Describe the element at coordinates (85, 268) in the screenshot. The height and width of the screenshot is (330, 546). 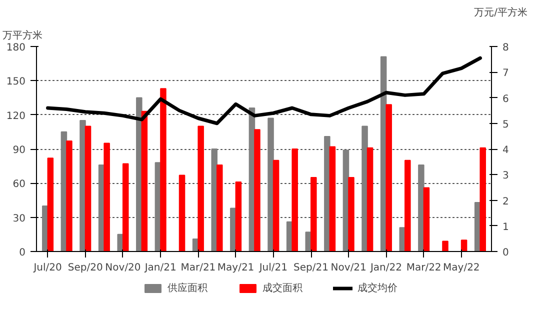
I see `x-tick-label: Sep/20` at that location.